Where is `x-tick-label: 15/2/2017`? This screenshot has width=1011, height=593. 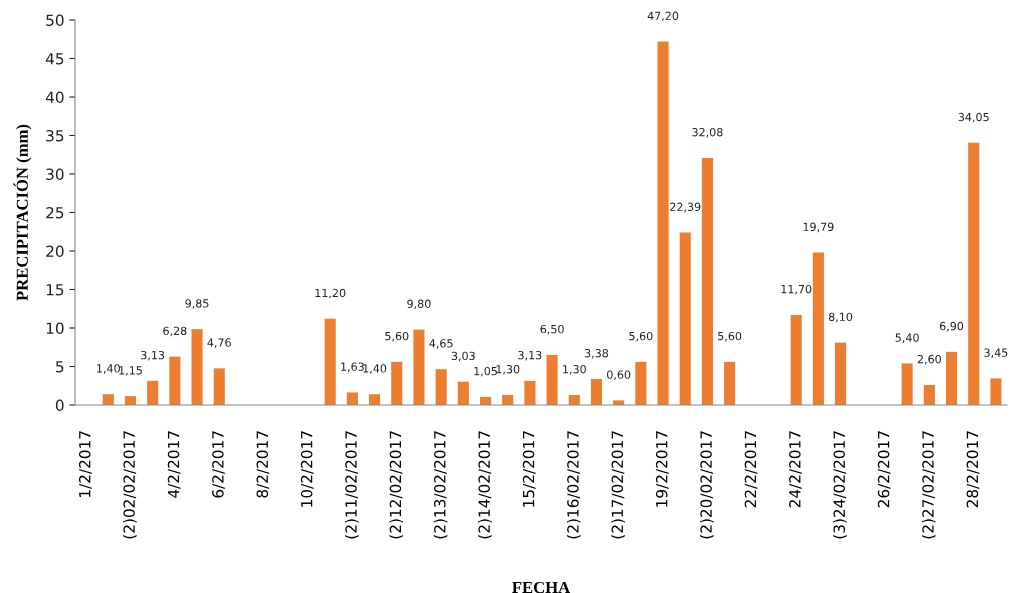
x-tick-label: 15/2/2017 is located at coordinates (529, 469).